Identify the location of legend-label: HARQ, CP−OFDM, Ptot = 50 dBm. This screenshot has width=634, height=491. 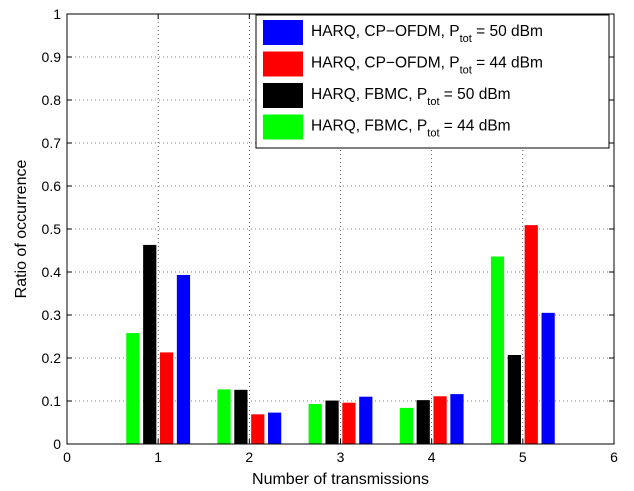
(427, 34).